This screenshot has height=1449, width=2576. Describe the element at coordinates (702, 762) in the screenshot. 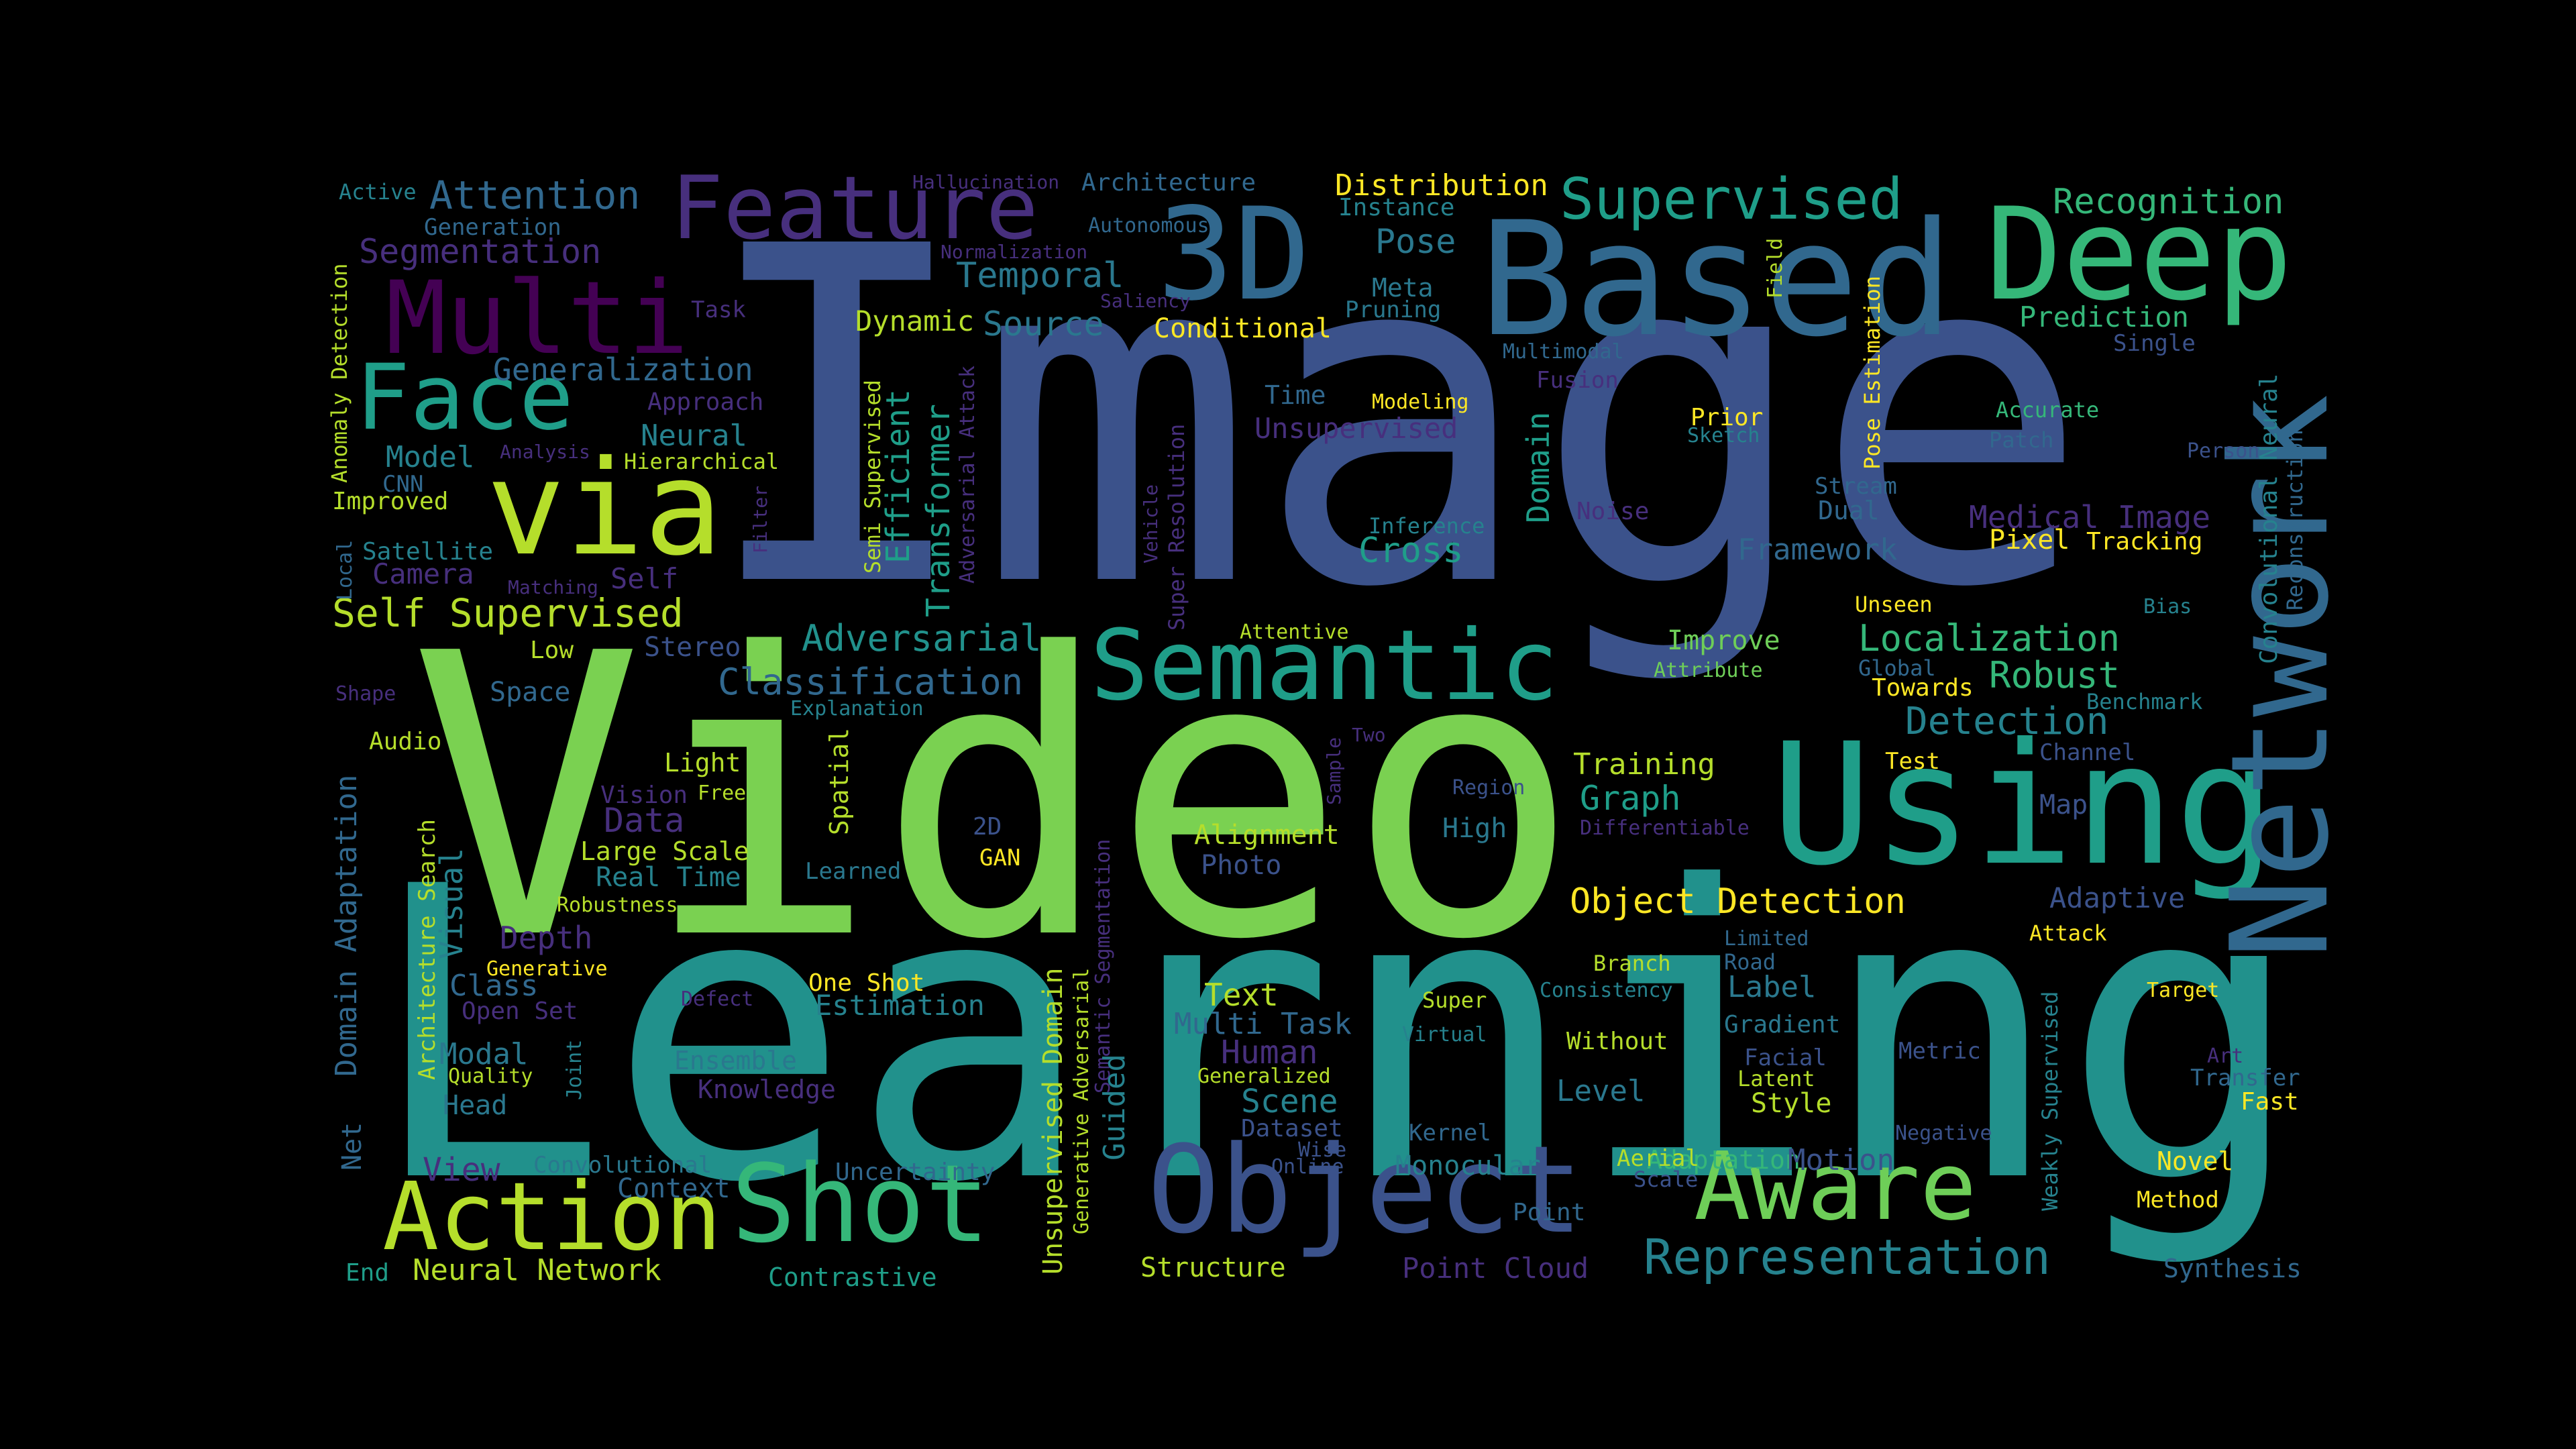

I see `word-light: Light` at that location.